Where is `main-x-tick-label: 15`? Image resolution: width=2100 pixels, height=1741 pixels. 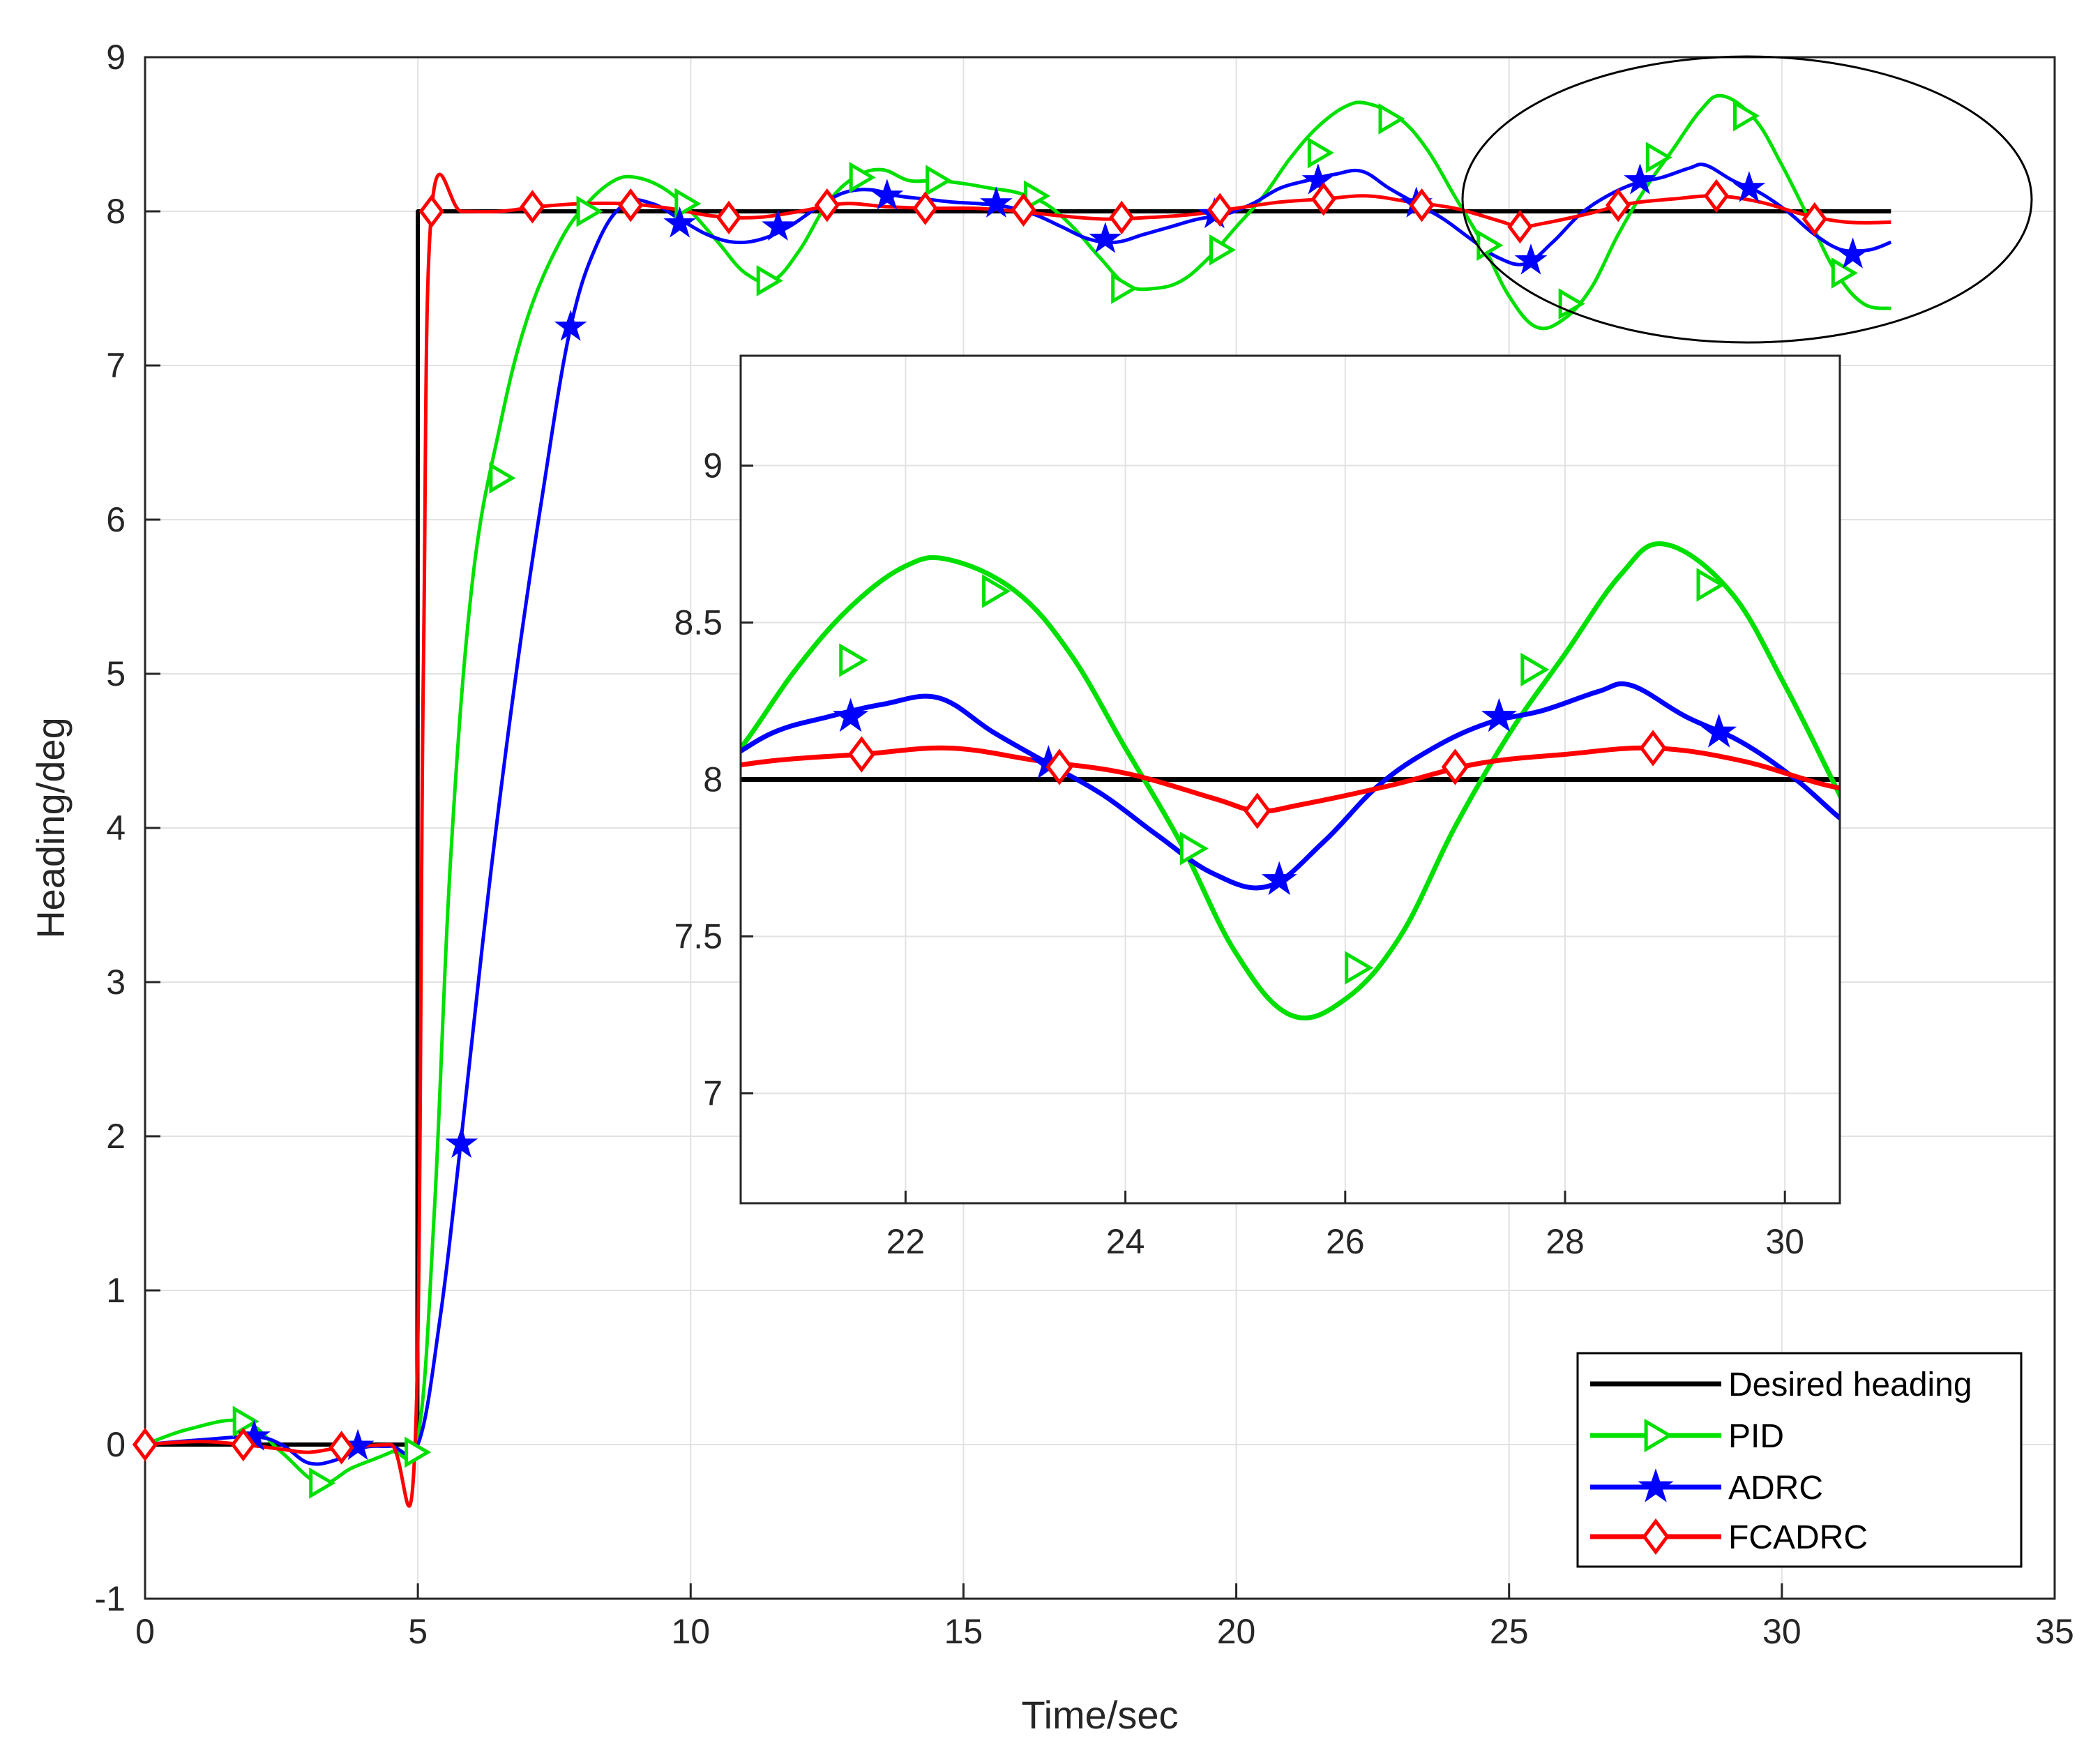
main-x-tick-label: 15 is located at coordinates (964, 1632).